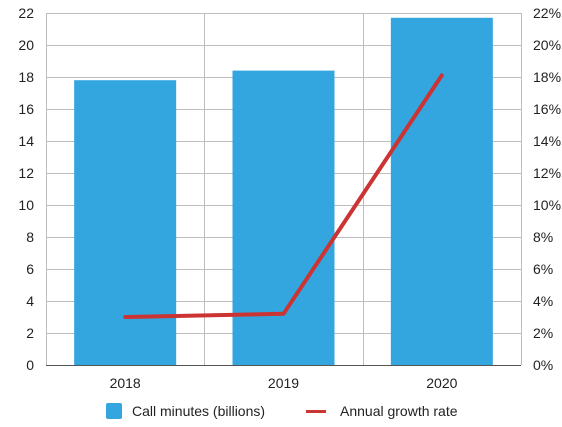  I want to click on y-tick-label: 20, so click(26, 45).